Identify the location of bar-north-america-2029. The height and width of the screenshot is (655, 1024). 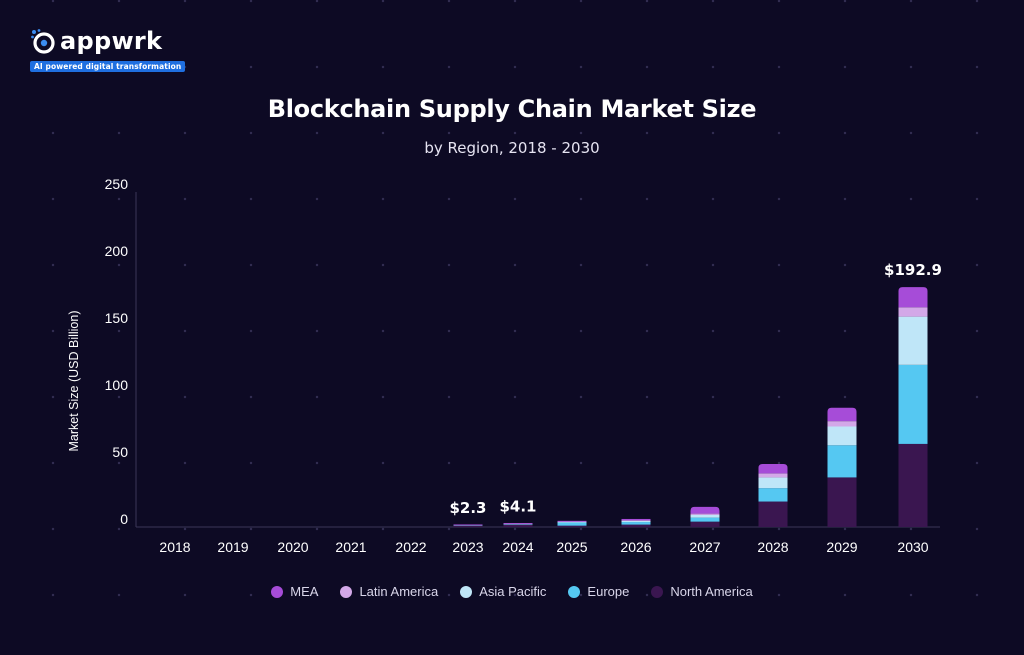
(842, 502).